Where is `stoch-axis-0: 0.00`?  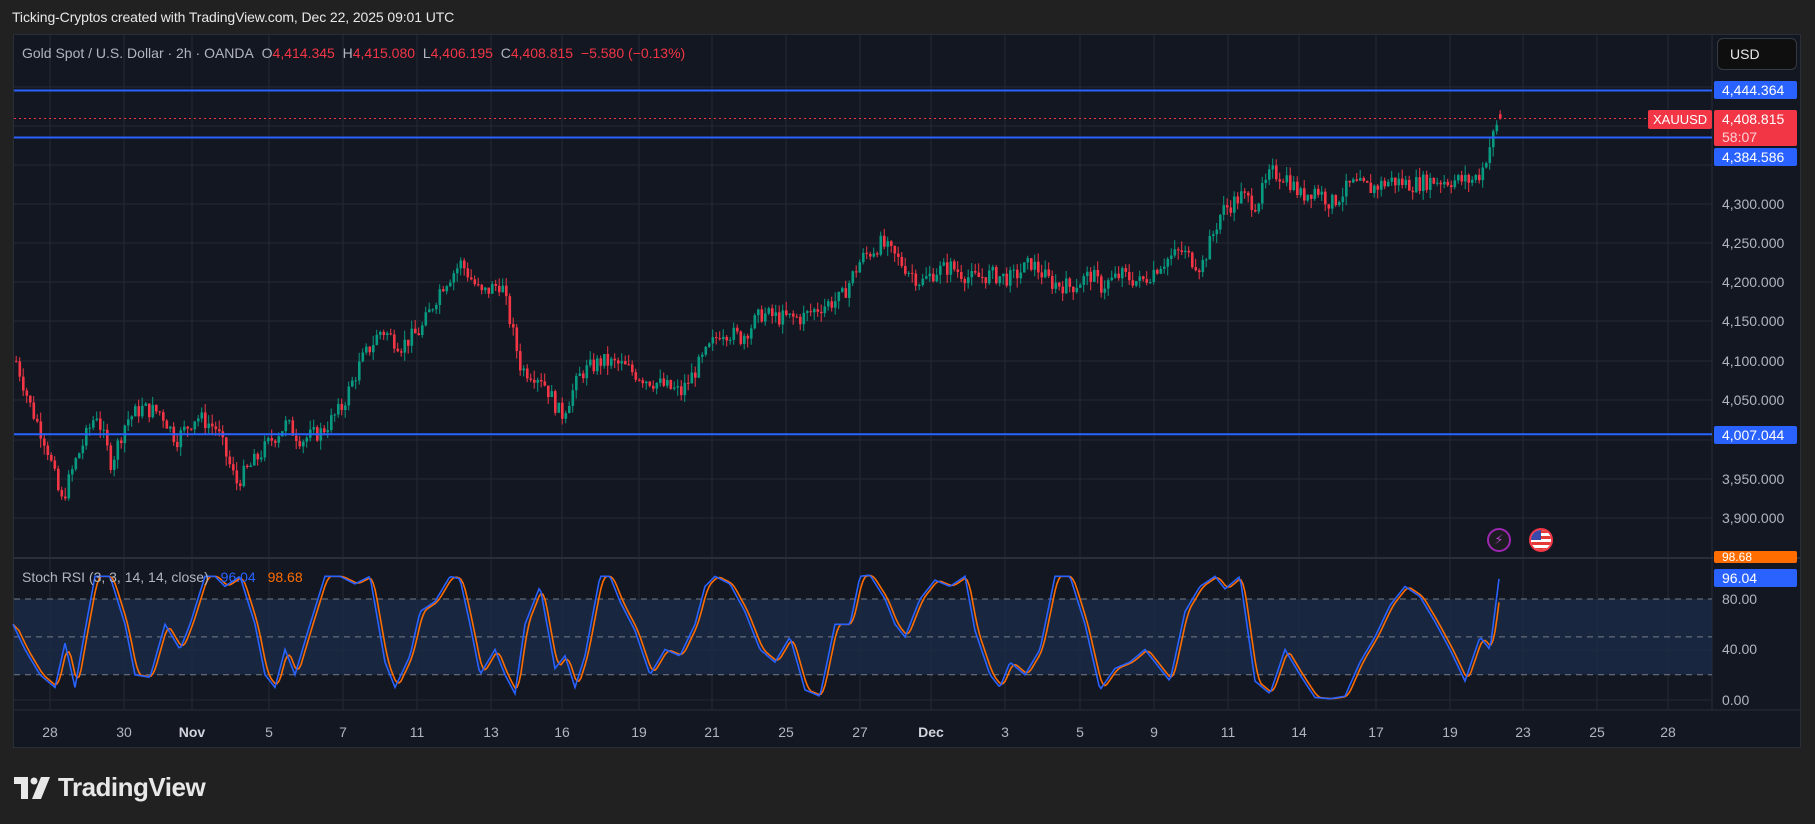 stoch-axis-0: 0.00 is located at coordinates (1736, 700).